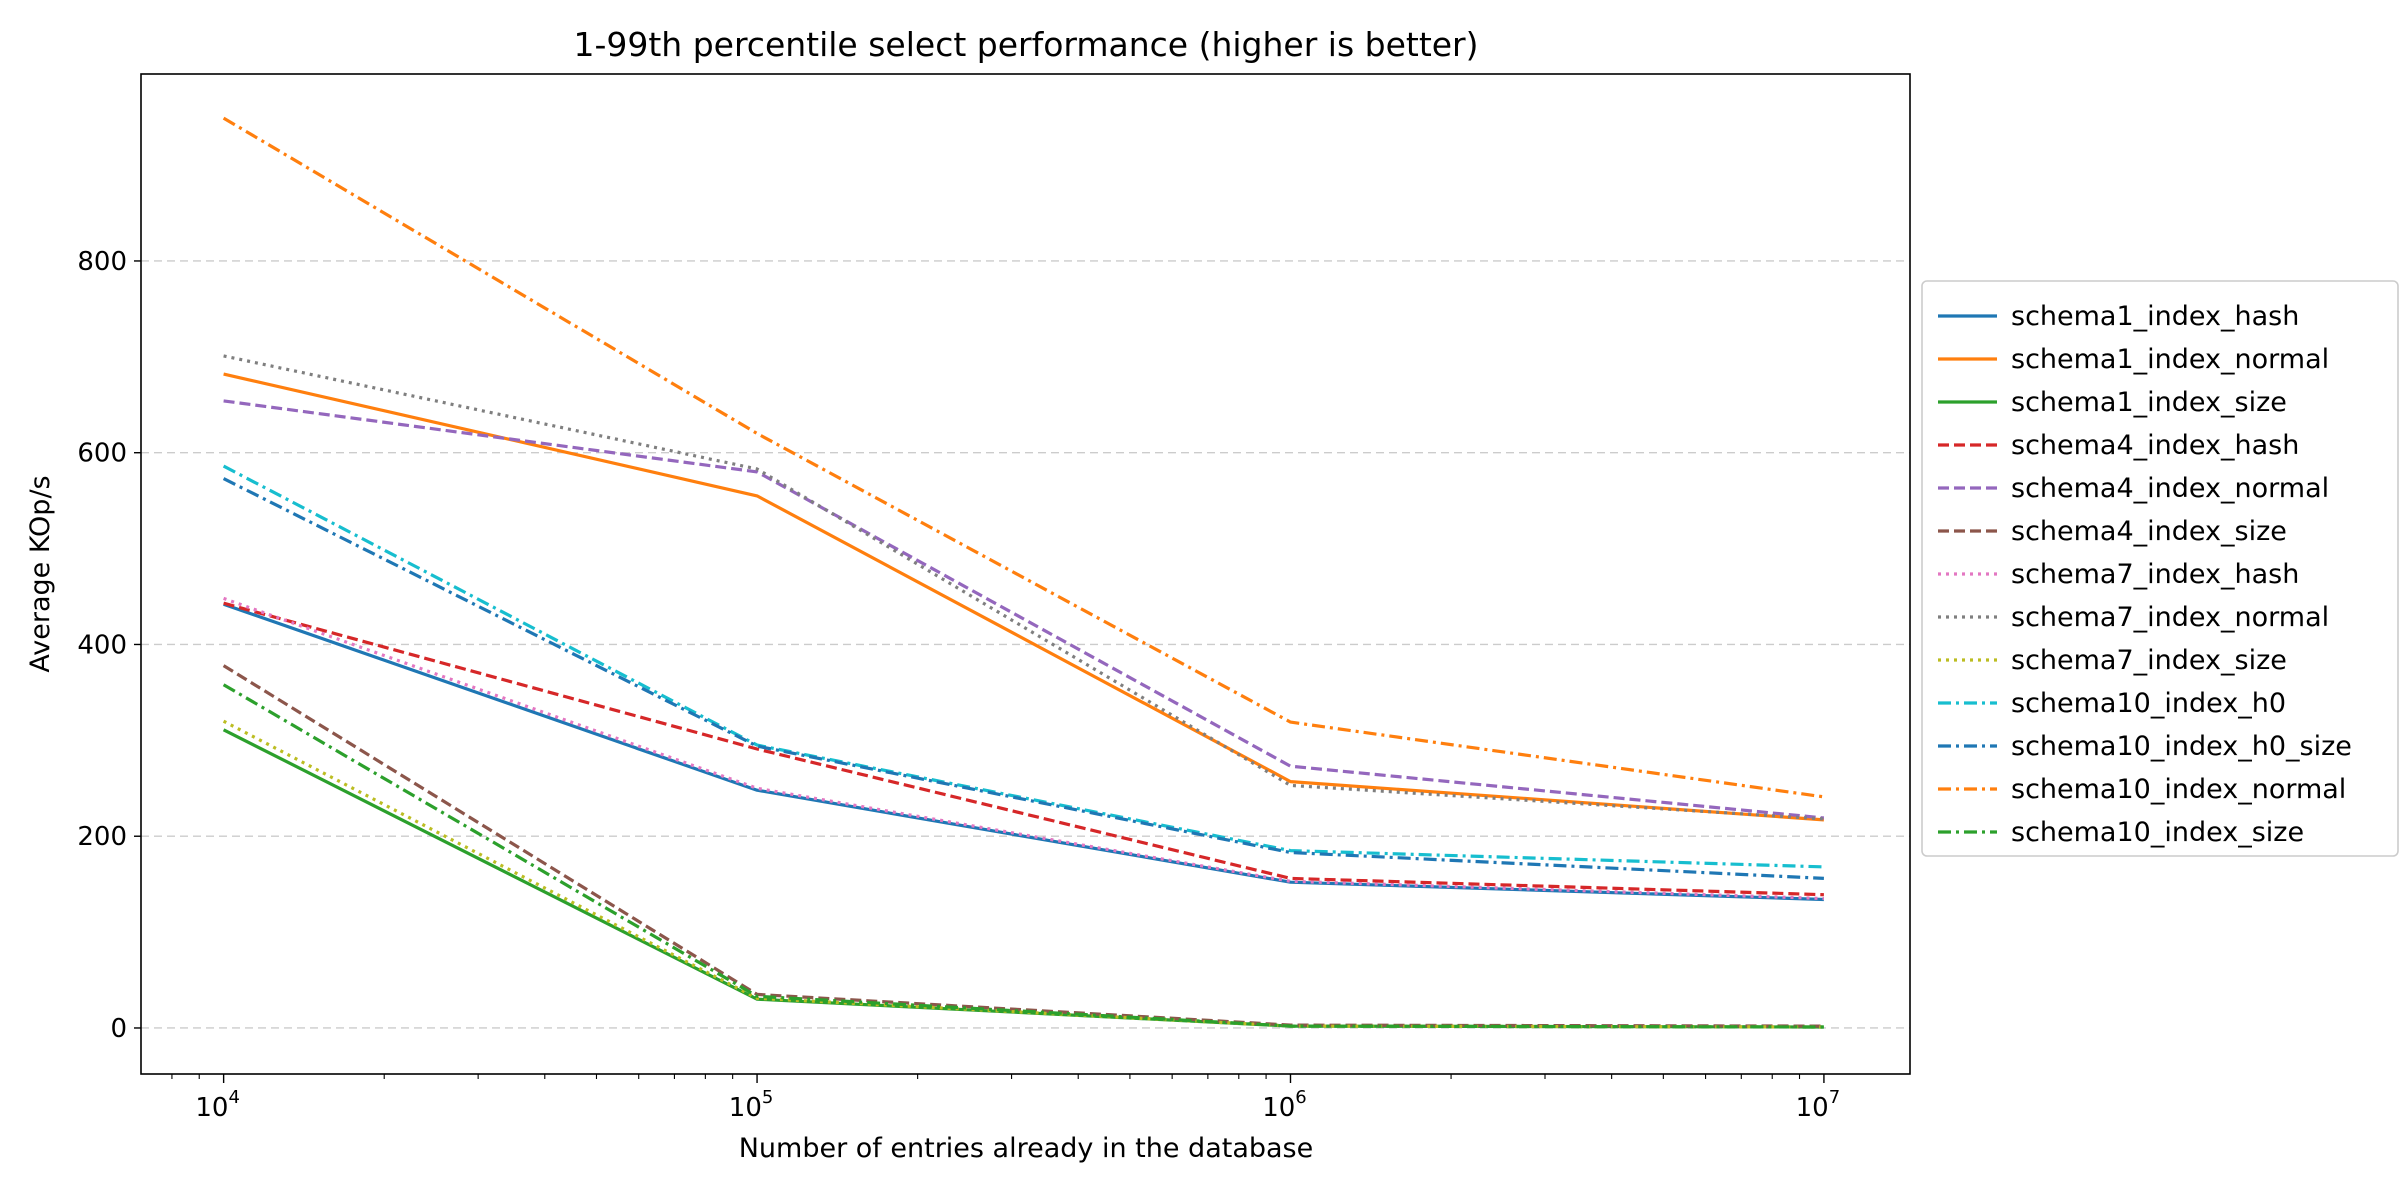 This screenshot has height=1200, width=2400. I want to click on y-tick-label: 600, so click(102, 454).